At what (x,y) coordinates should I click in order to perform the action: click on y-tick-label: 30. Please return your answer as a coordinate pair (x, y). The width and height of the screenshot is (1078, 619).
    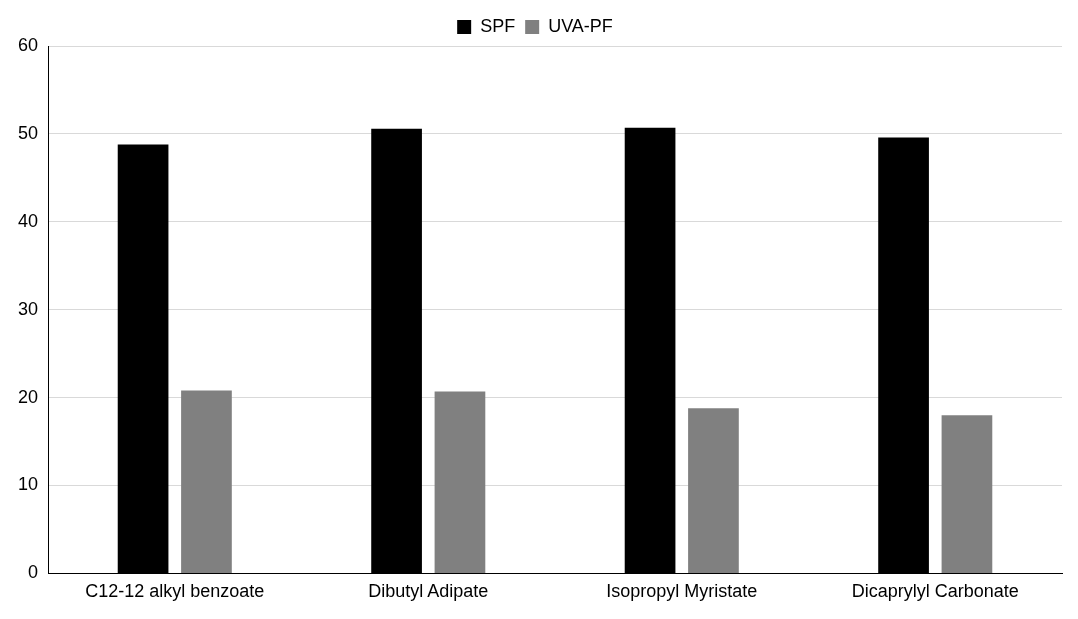
    Looking at the image, I should click on (28, 308).